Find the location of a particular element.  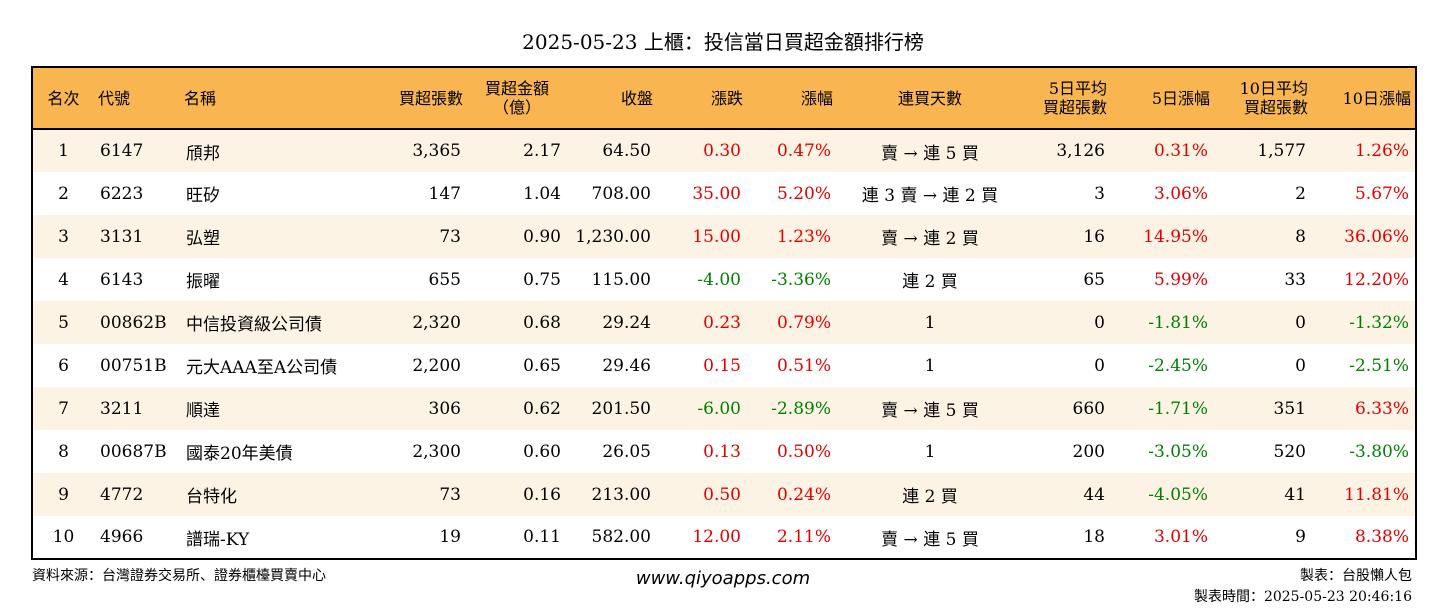

header-streak: 連買天數 is located at coordinates (930, 98).